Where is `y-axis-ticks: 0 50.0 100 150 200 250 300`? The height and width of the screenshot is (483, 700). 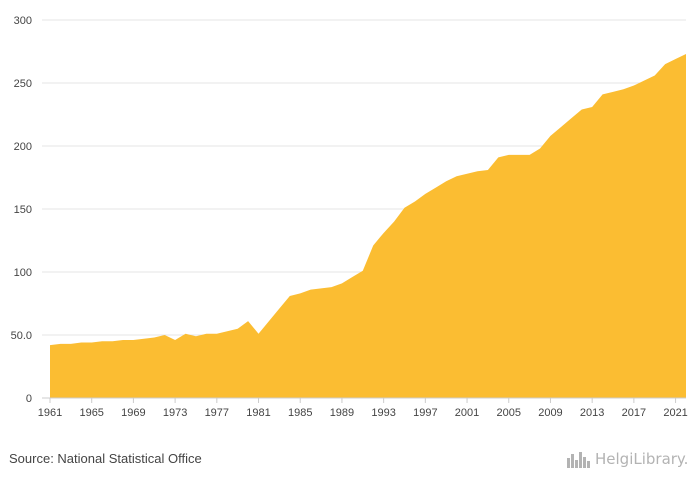
y-axis-ticks: 0 50.0 100 150 200 250 300 is located at coordinates (21, 210).